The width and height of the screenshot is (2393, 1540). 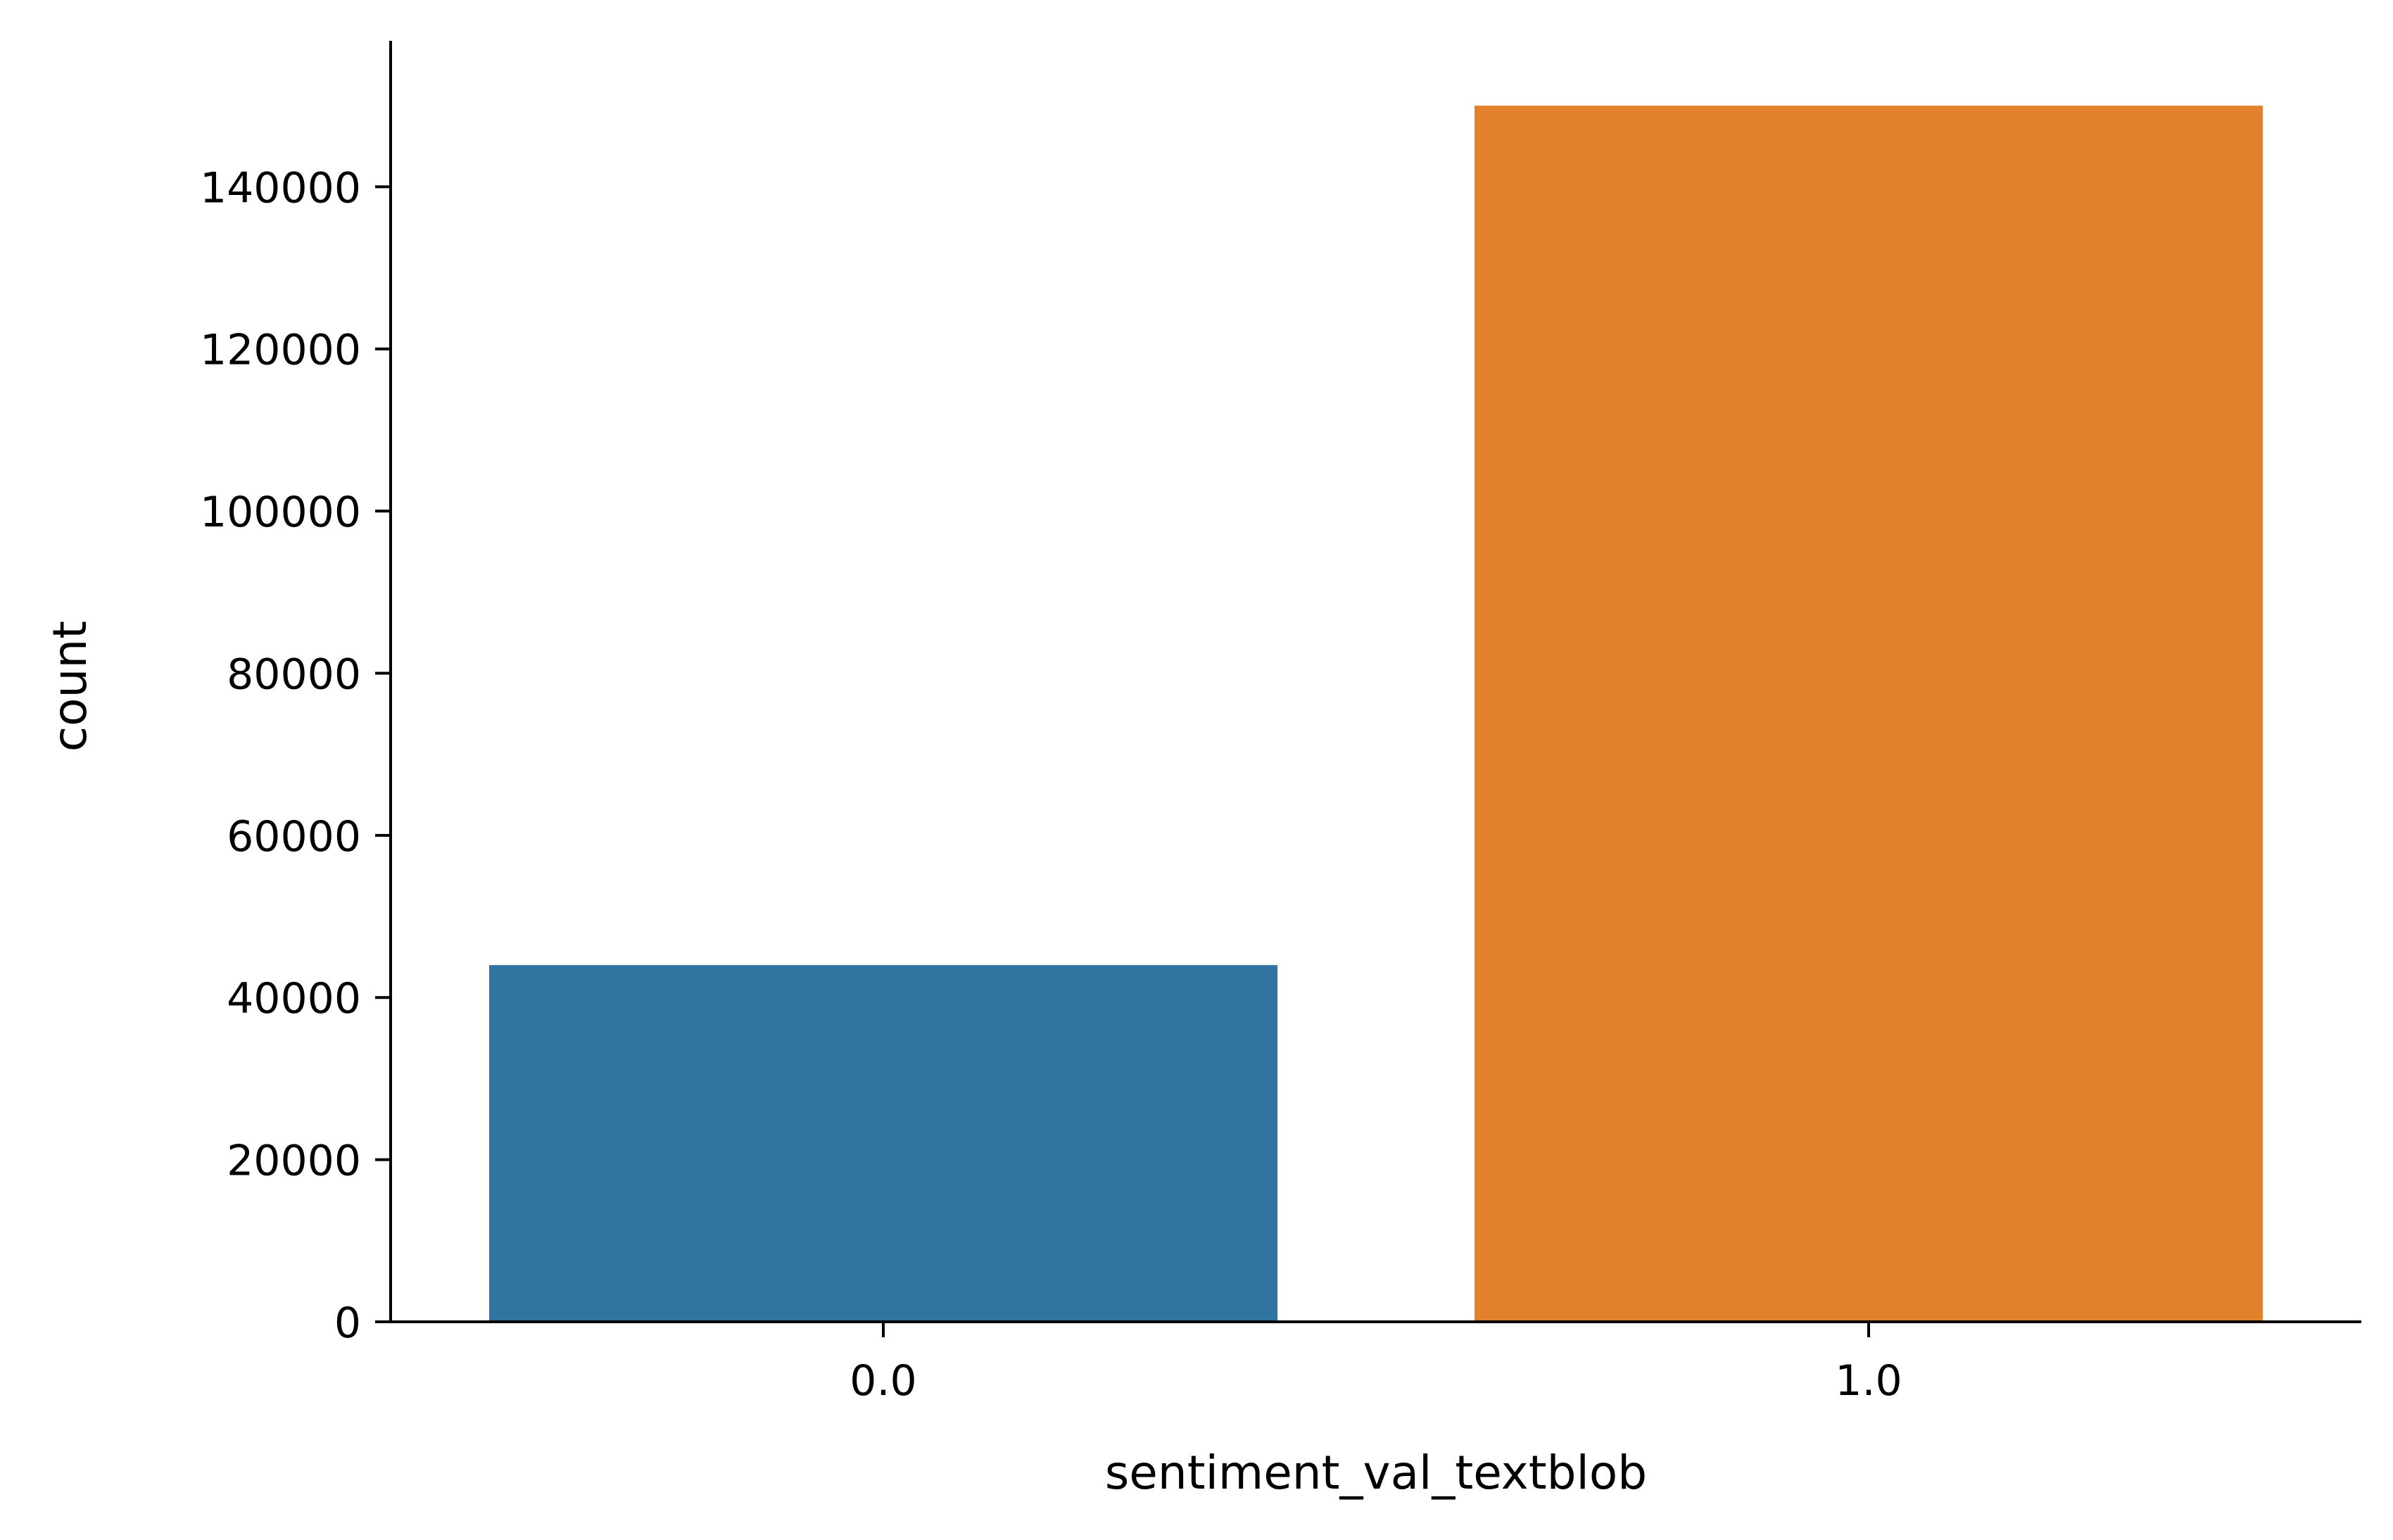 I want to click on y-tick-label-0: 0, so click(x=347, y=1323).